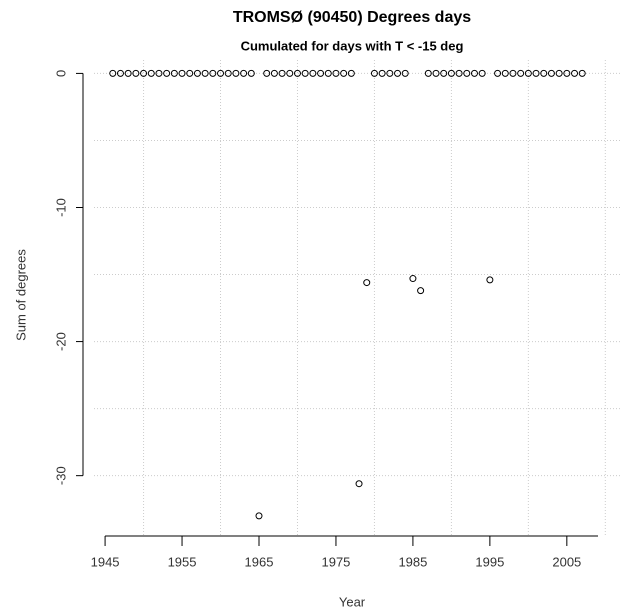  Describe the element at coordinates (489, 561) in the screenshot. I see `x-tick-label: 1995` at that location.